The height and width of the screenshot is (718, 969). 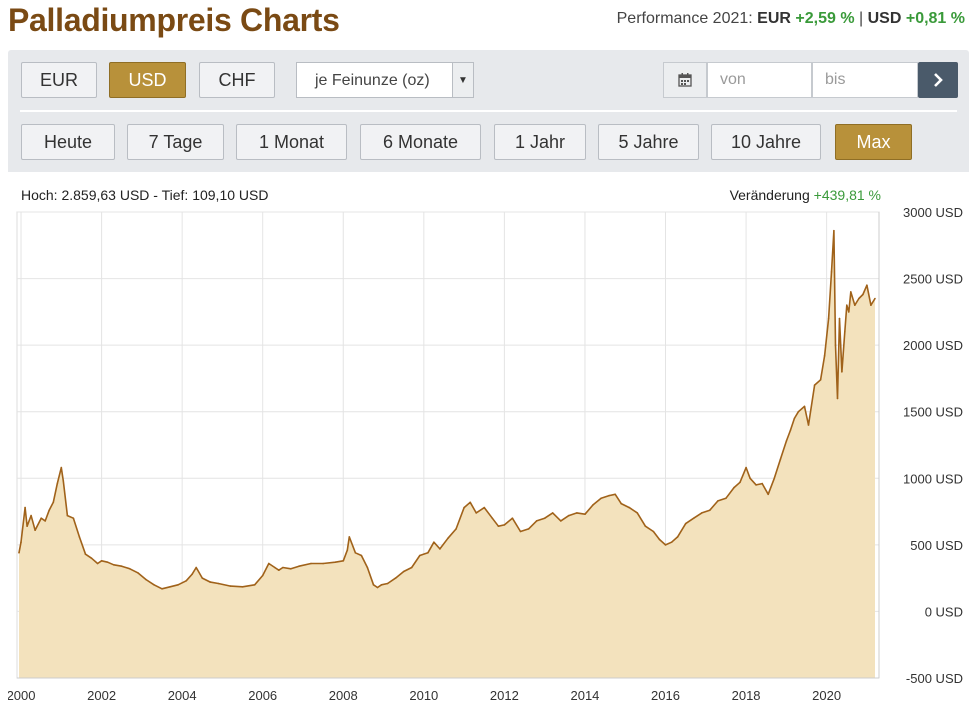 I want to click on range-heute-button: Heute, so click(x=68, y=142).